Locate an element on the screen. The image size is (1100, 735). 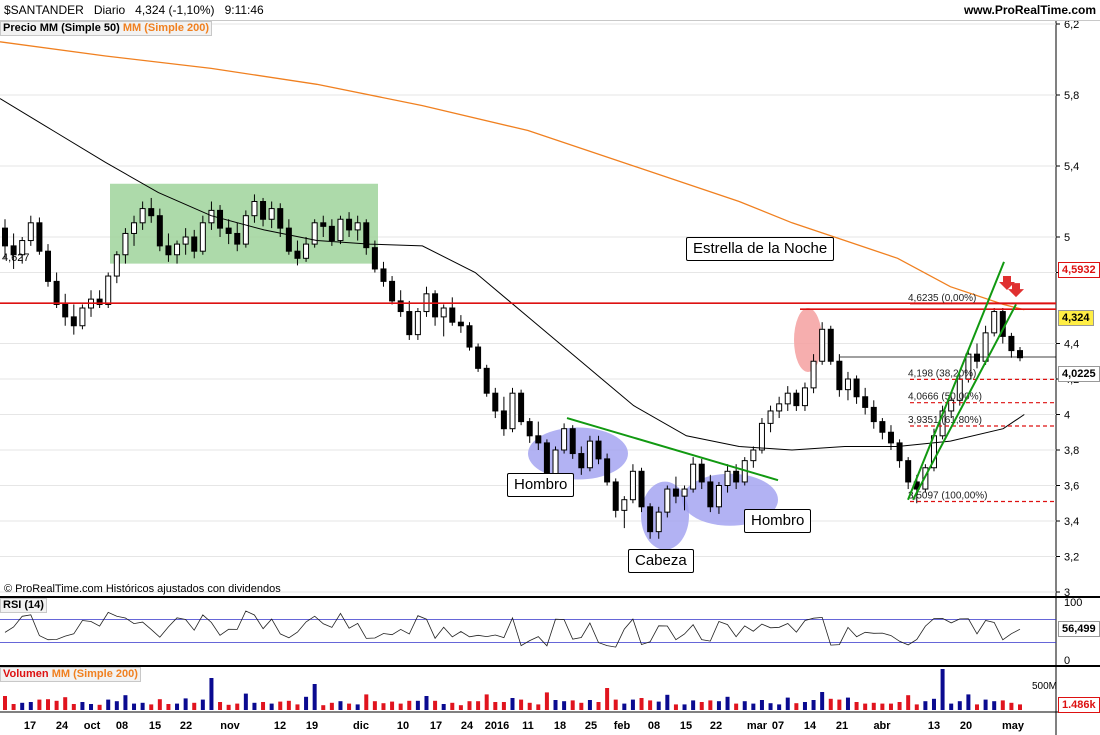
evening-star-label: Estrella de la Noche is located at coordinates (760, 249).